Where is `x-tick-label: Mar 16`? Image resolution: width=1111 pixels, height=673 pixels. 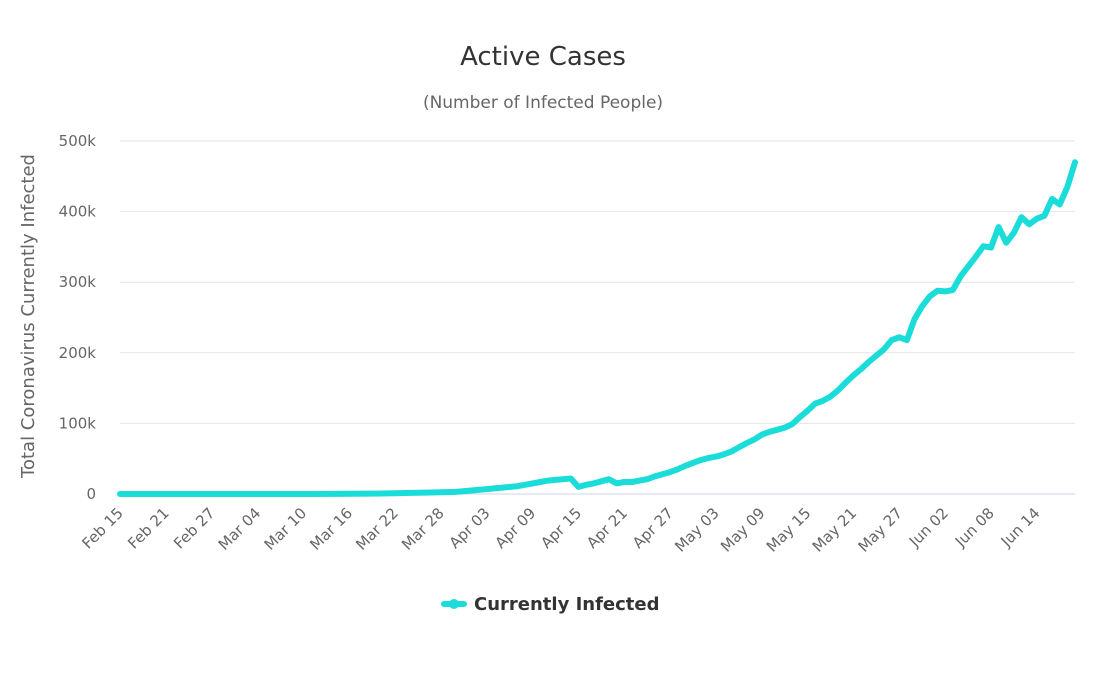 x-tick-label: Mar 16 is located at coordinates (331, 529).